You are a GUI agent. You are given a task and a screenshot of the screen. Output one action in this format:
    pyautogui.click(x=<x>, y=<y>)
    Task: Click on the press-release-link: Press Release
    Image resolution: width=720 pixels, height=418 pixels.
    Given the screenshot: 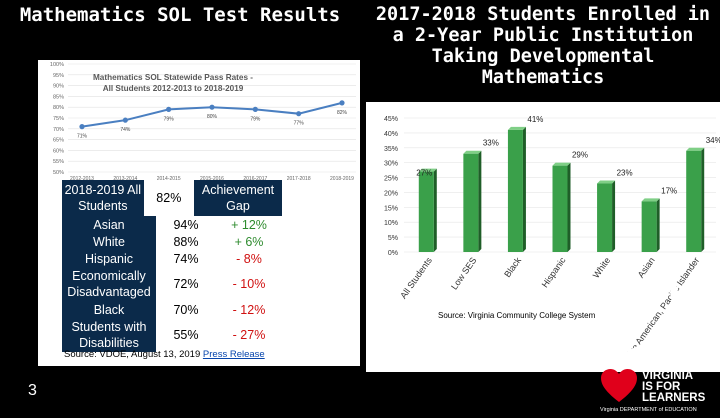 What is the action you would take?
    pyautogui.click(x=233, y=354)
    